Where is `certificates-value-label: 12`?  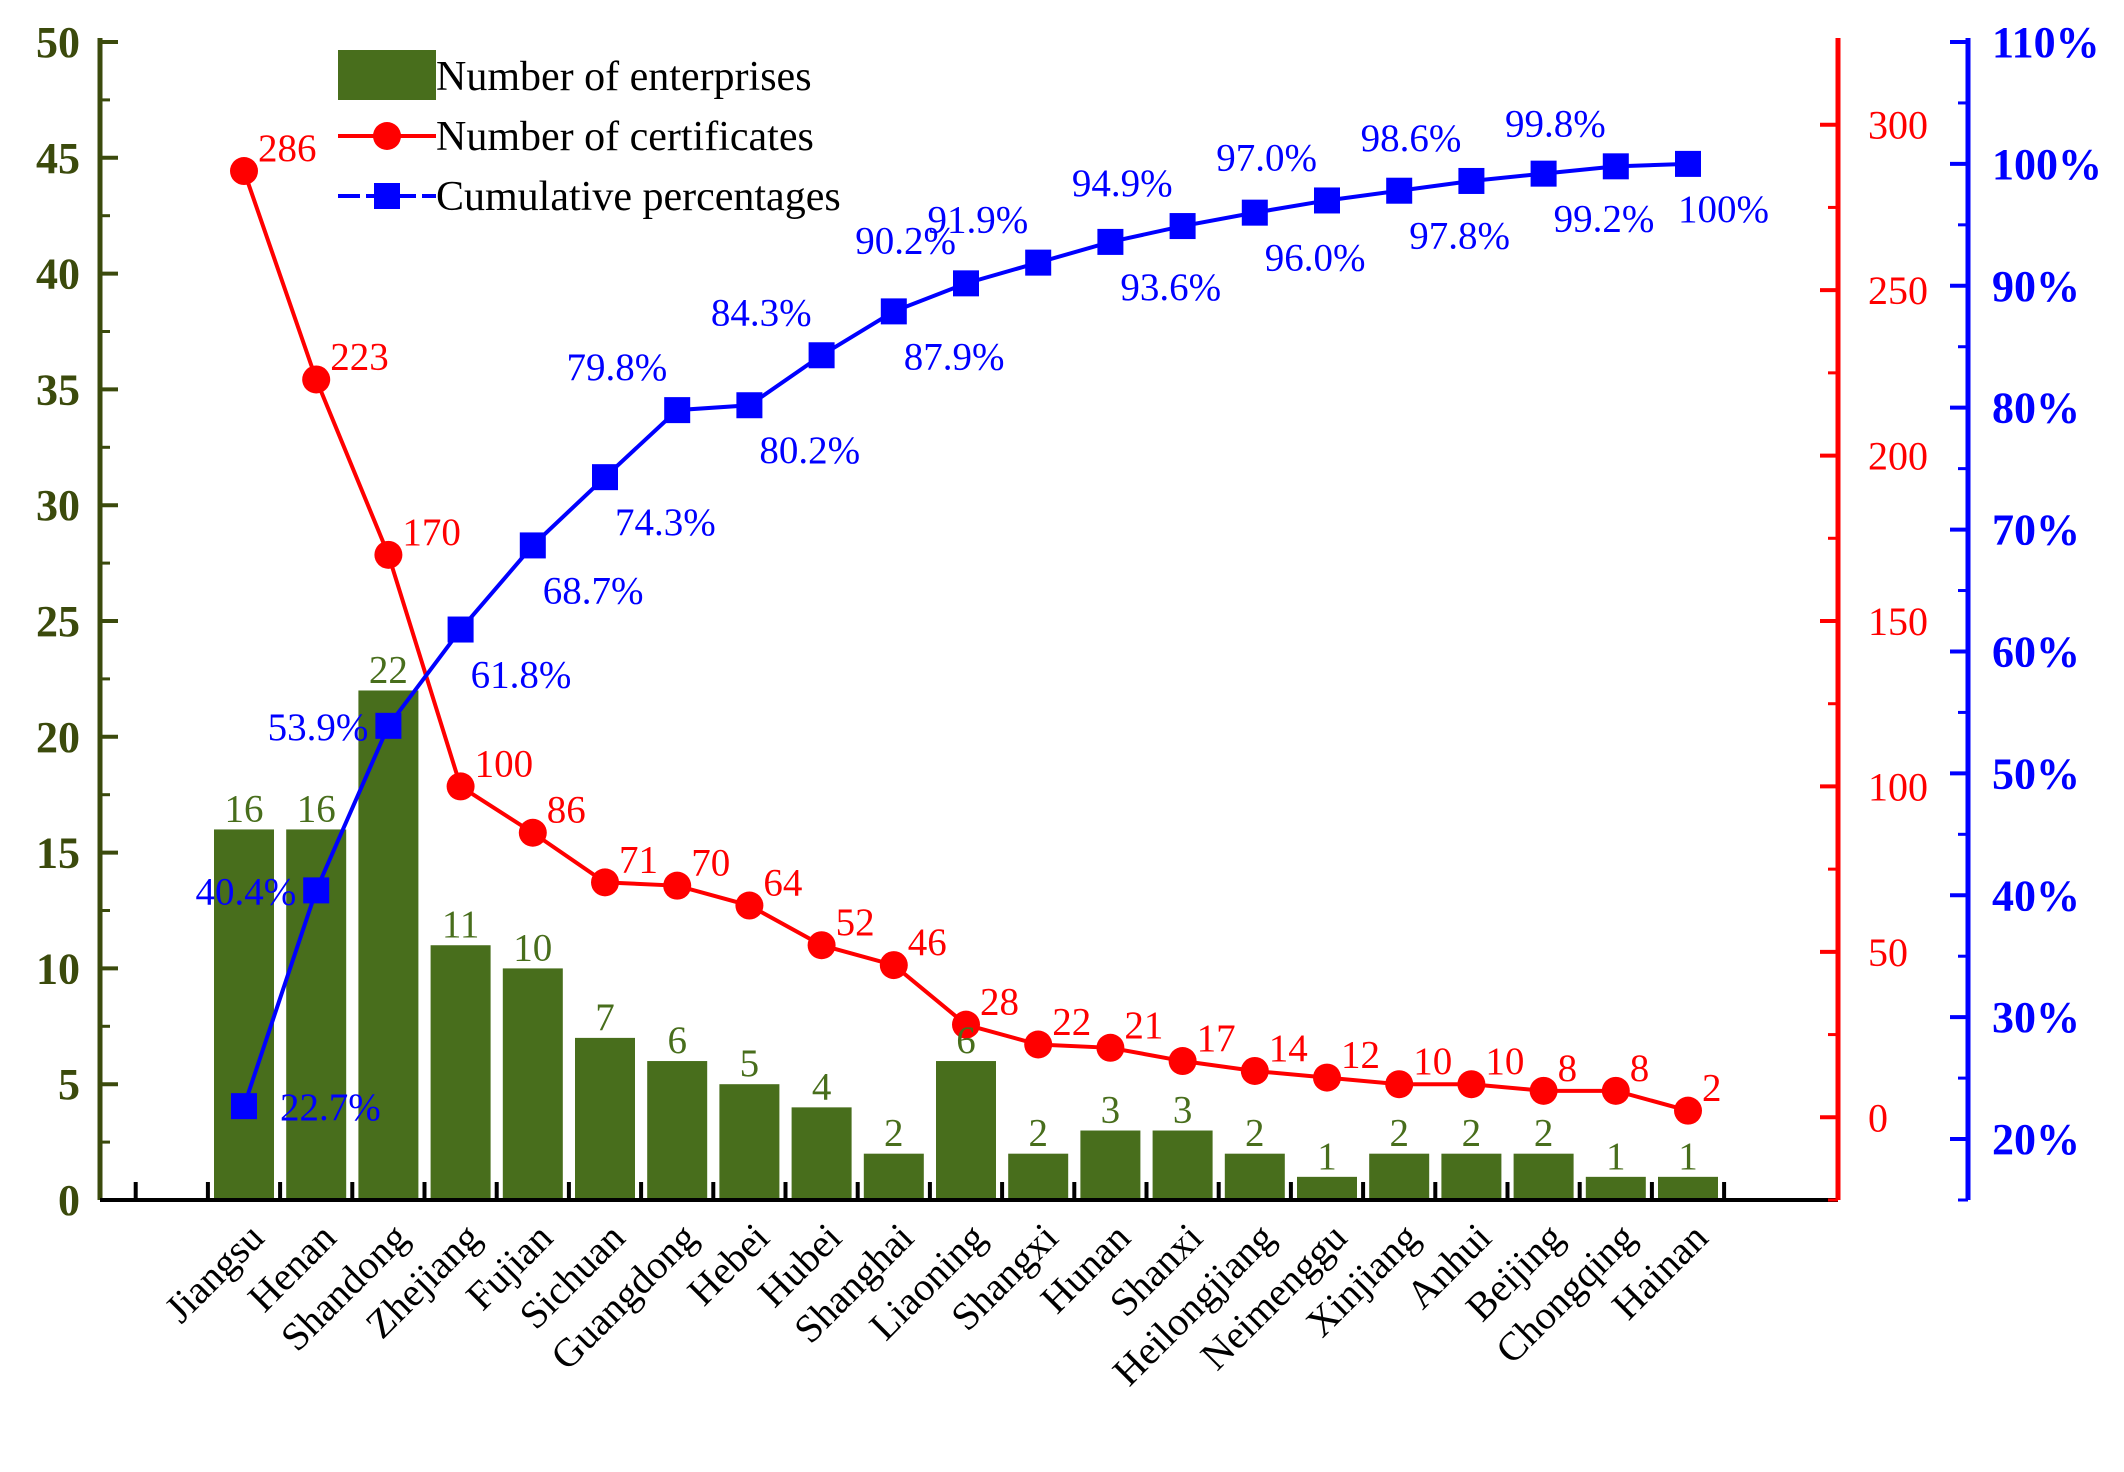 certificates-value-label: 12 is located at coordinates (1360, 1055).